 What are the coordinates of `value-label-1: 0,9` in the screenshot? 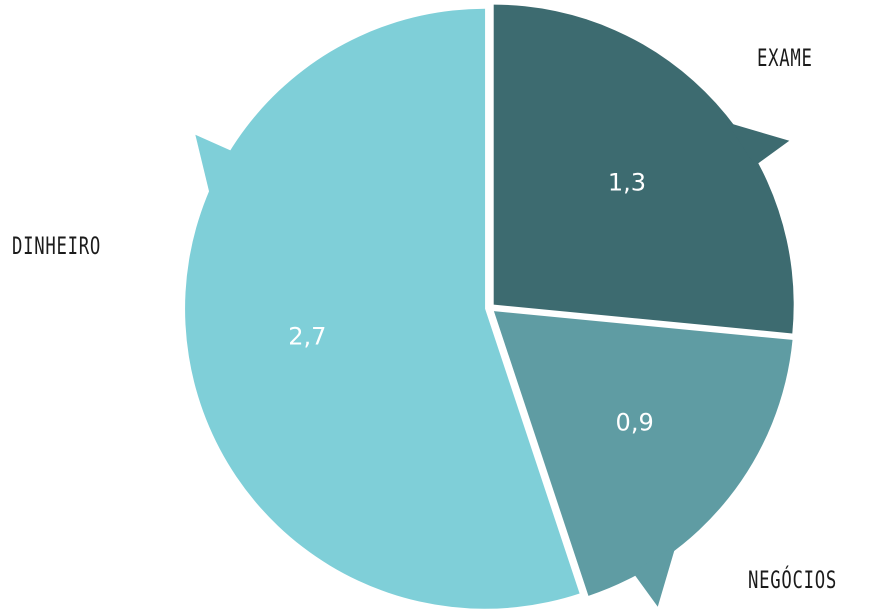 It's located at (635, 422).